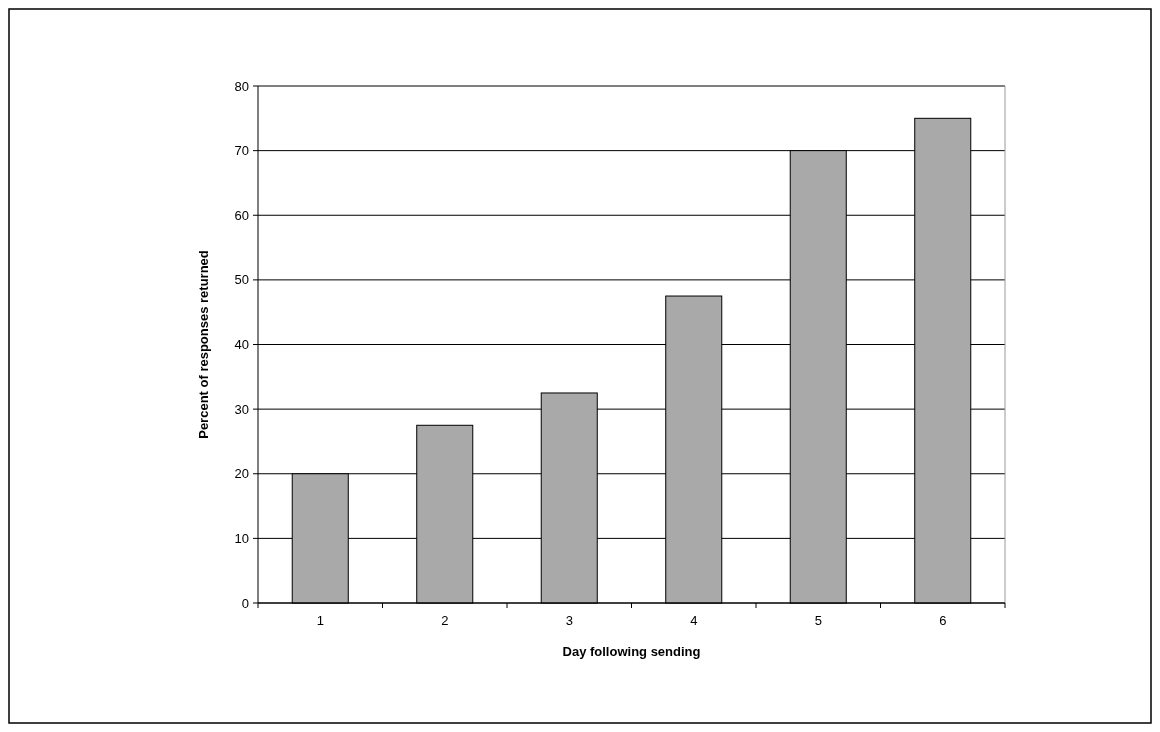  Describe the element at coordinates (818, 620) in the screenshot. I see `x-tick-label: 5` at that location.